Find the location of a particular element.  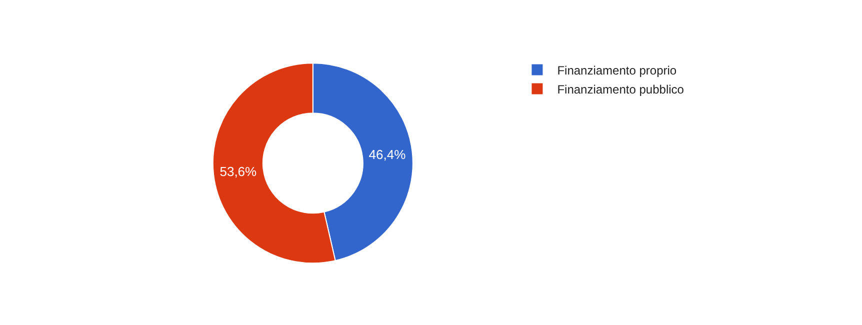

legend-label: Finanziamento pubblico is located at coordinates (620, 89).